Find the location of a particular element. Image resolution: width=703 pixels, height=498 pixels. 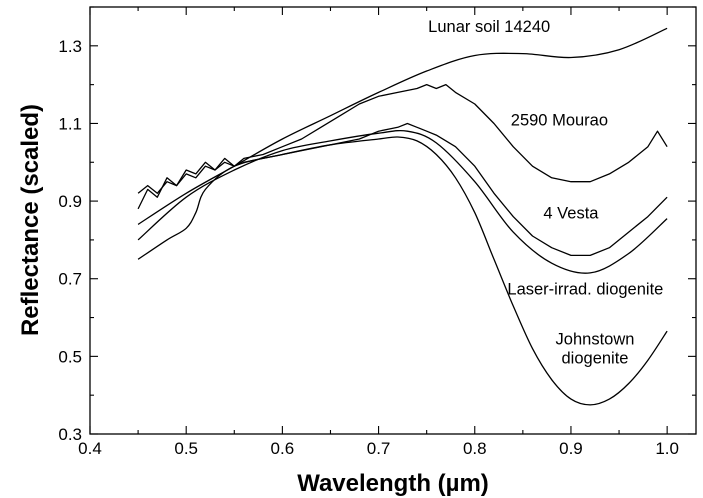

annotation-johnstown-diogenite: Johnstown diogenite is located at coordinates (595, 349).